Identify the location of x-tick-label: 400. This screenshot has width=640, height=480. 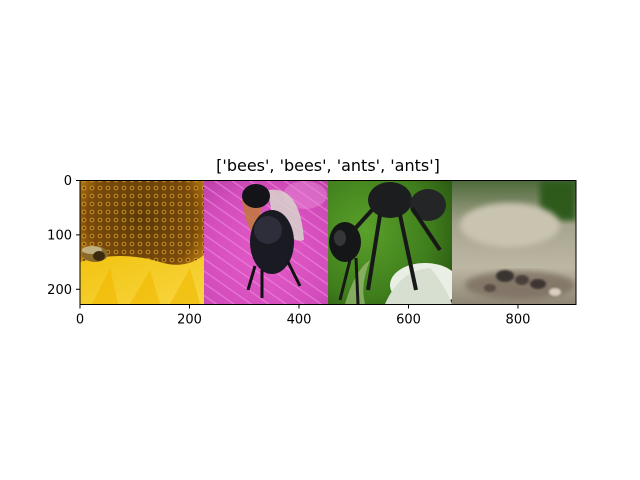
(299, 320).